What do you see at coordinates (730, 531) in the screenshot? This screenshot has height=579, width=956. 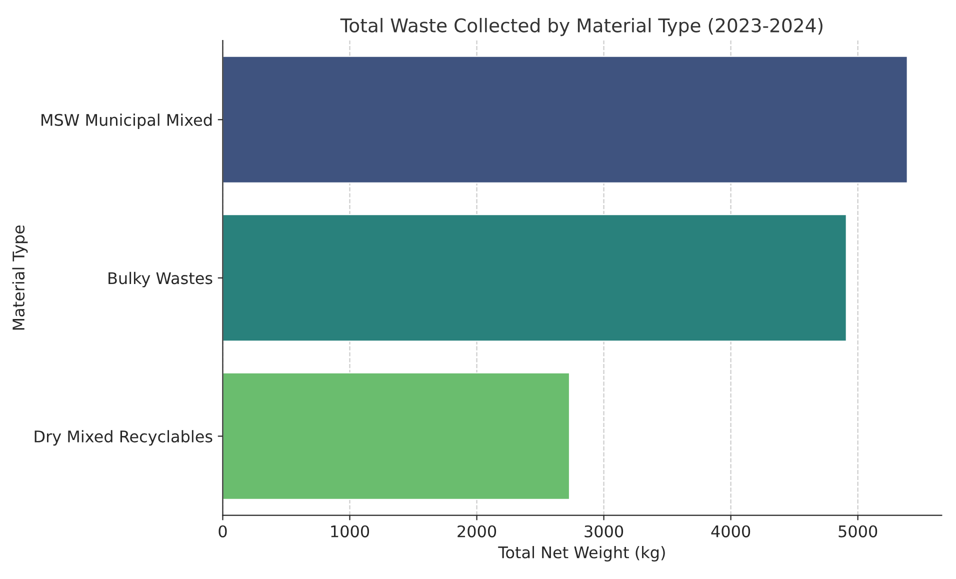 I see `x-tick-label: 4000` at bounding box center [730, 531].